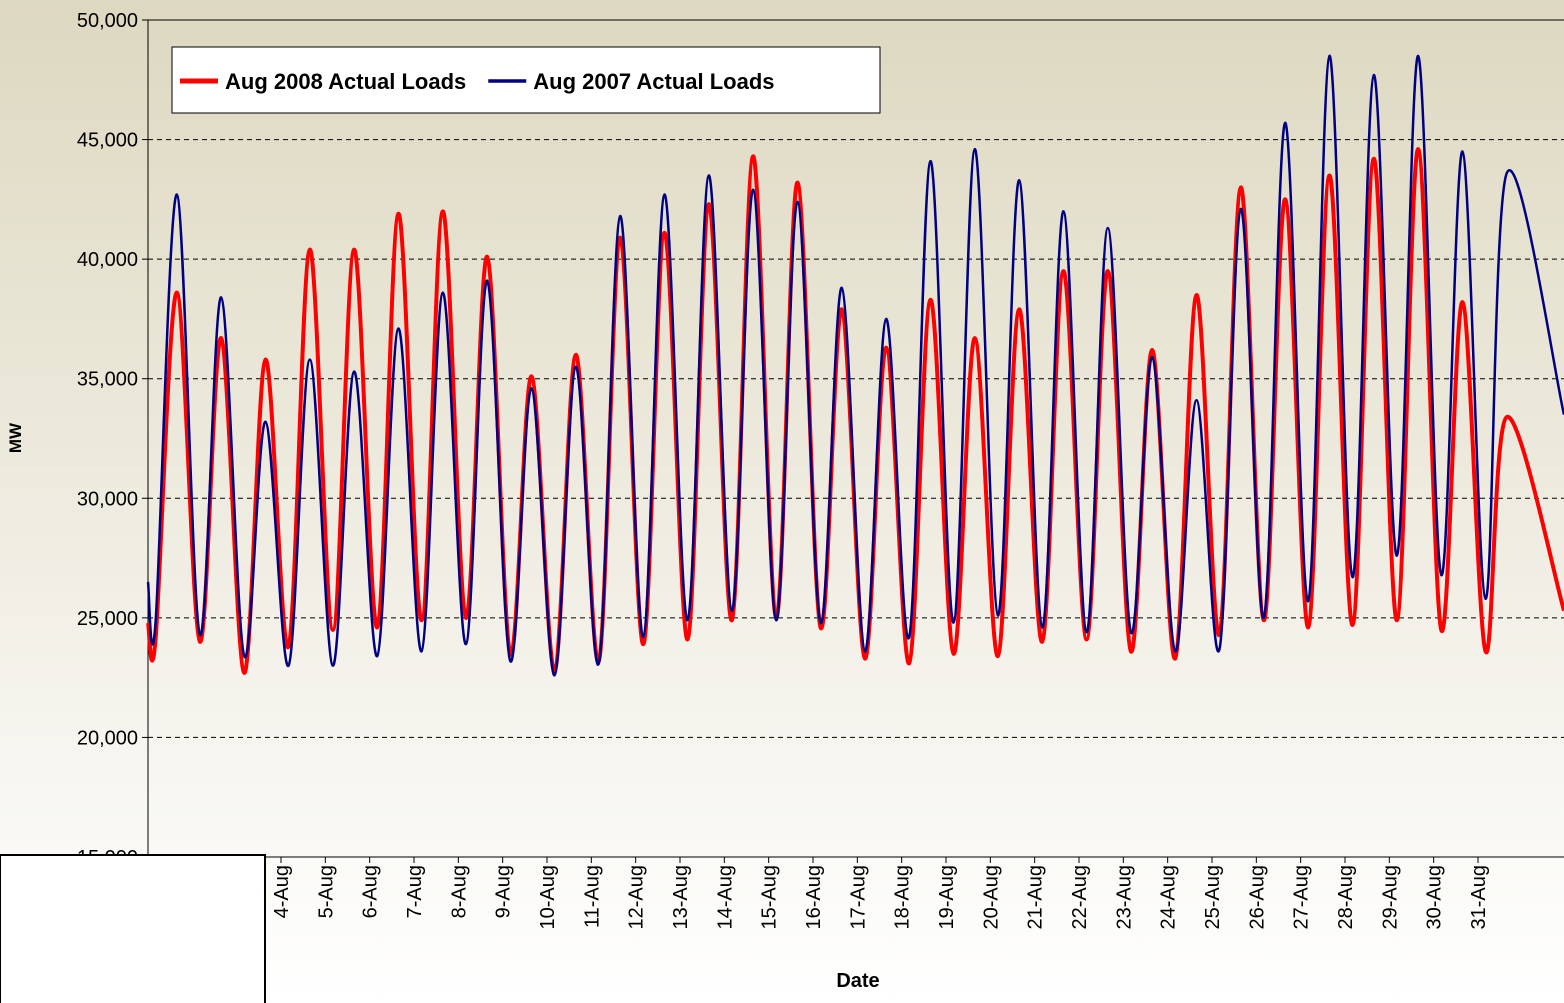 The width and height of the screenshot is (1564, 1003). I want to click on x-tick-label: 28-Aug, so click(1346, 897).